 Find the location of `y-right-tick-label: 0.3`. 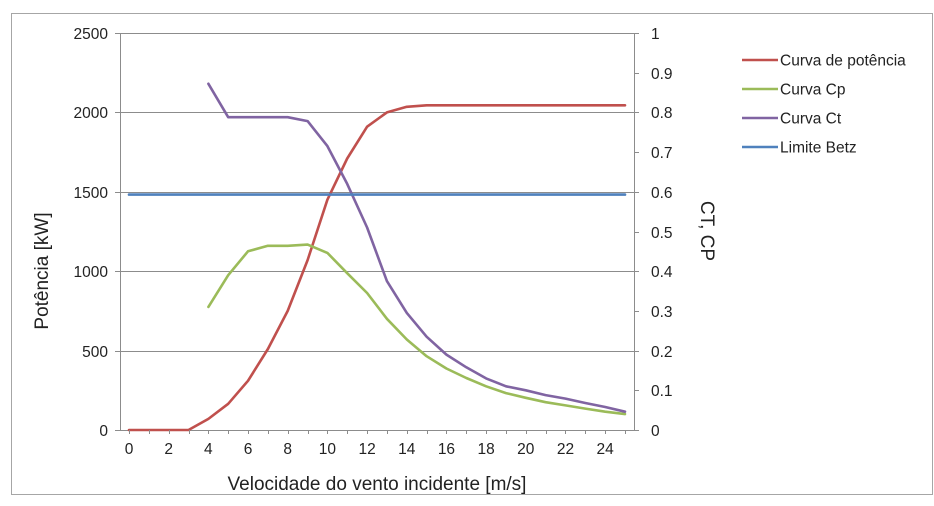

y-right-tick-label: 0.3 is located at coordinates (662, 312).